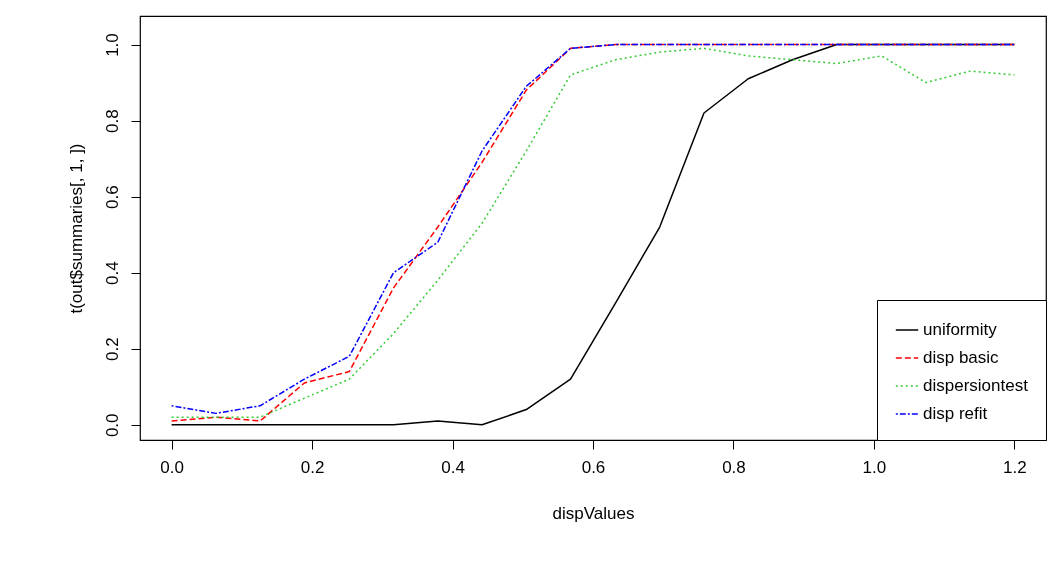 The height and width of the screenshot is (569, 1050). What do you see at coordinates (593, 513) in the screenshot?
I see `x-axis-title: dispValues` at bounding box center [593, 513].